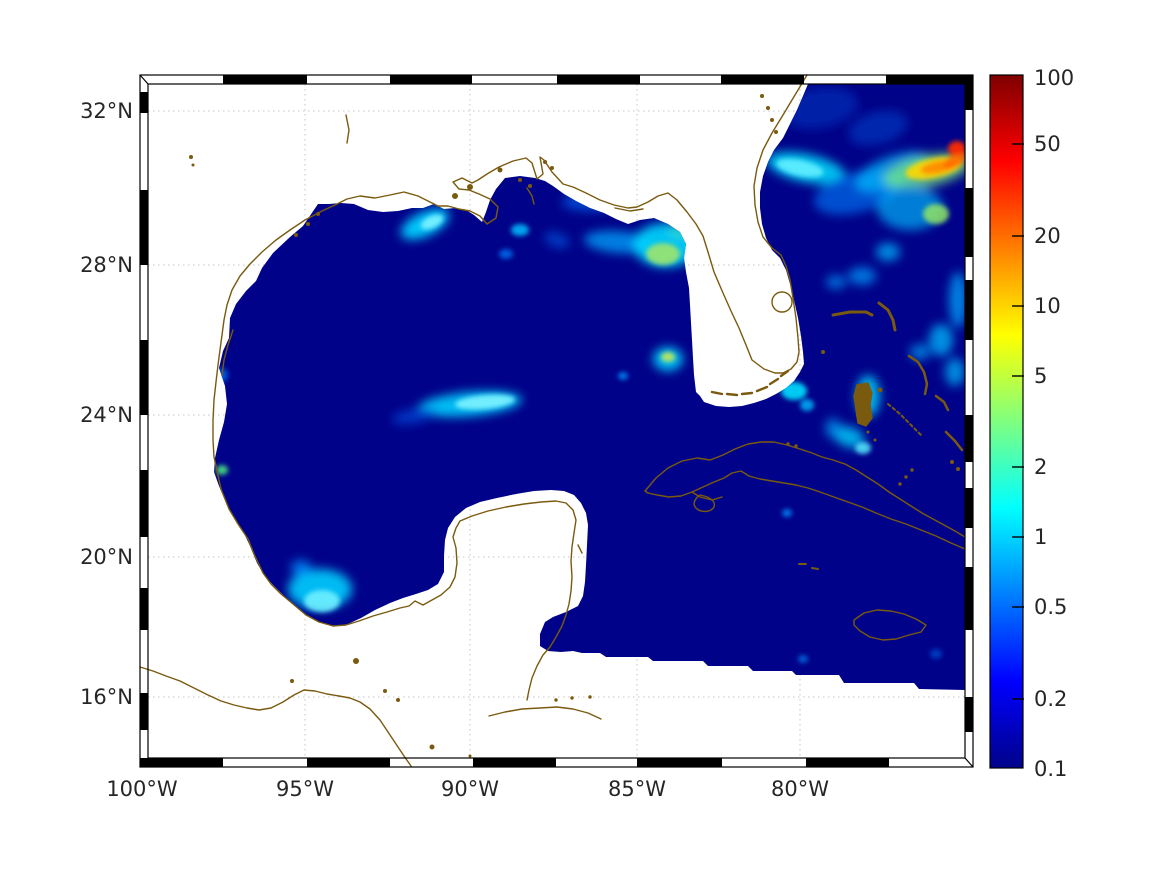 The height and width of the screenshot is (875, 1167). I want to click on coastline-cuba-south-coast, so click(805, 510).